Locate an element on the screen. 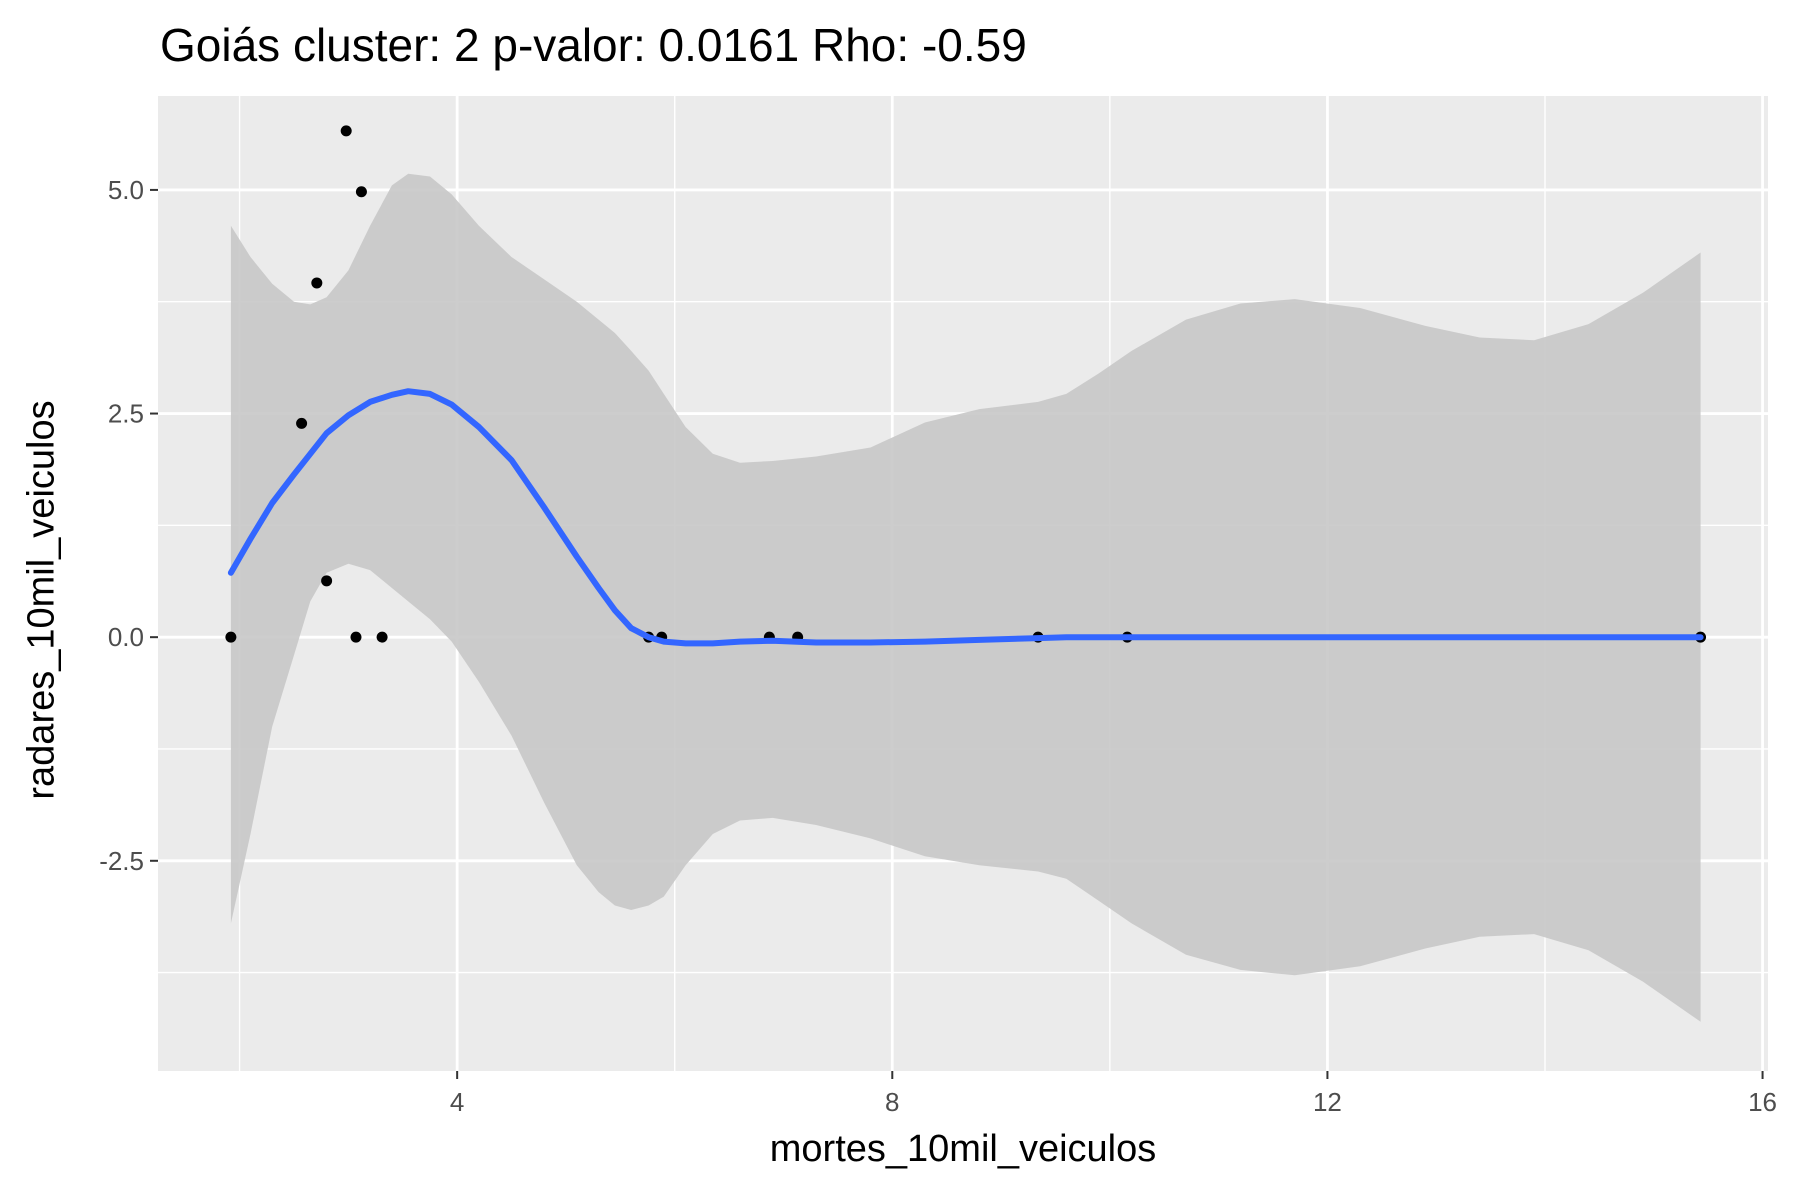 This screenshot has width=1800, height=1200. x-axis-ticks: 4 8 12 16 is located at coordinates (1113, 1094).